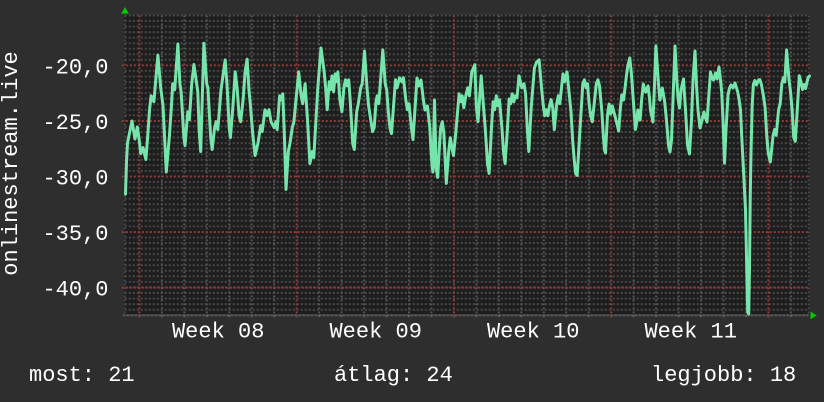 The height and width of the screenshot is (402, 824). Describe the element at coordinates (75, 123) in the screenshot. I see `svg-text: -25,0` at that location.